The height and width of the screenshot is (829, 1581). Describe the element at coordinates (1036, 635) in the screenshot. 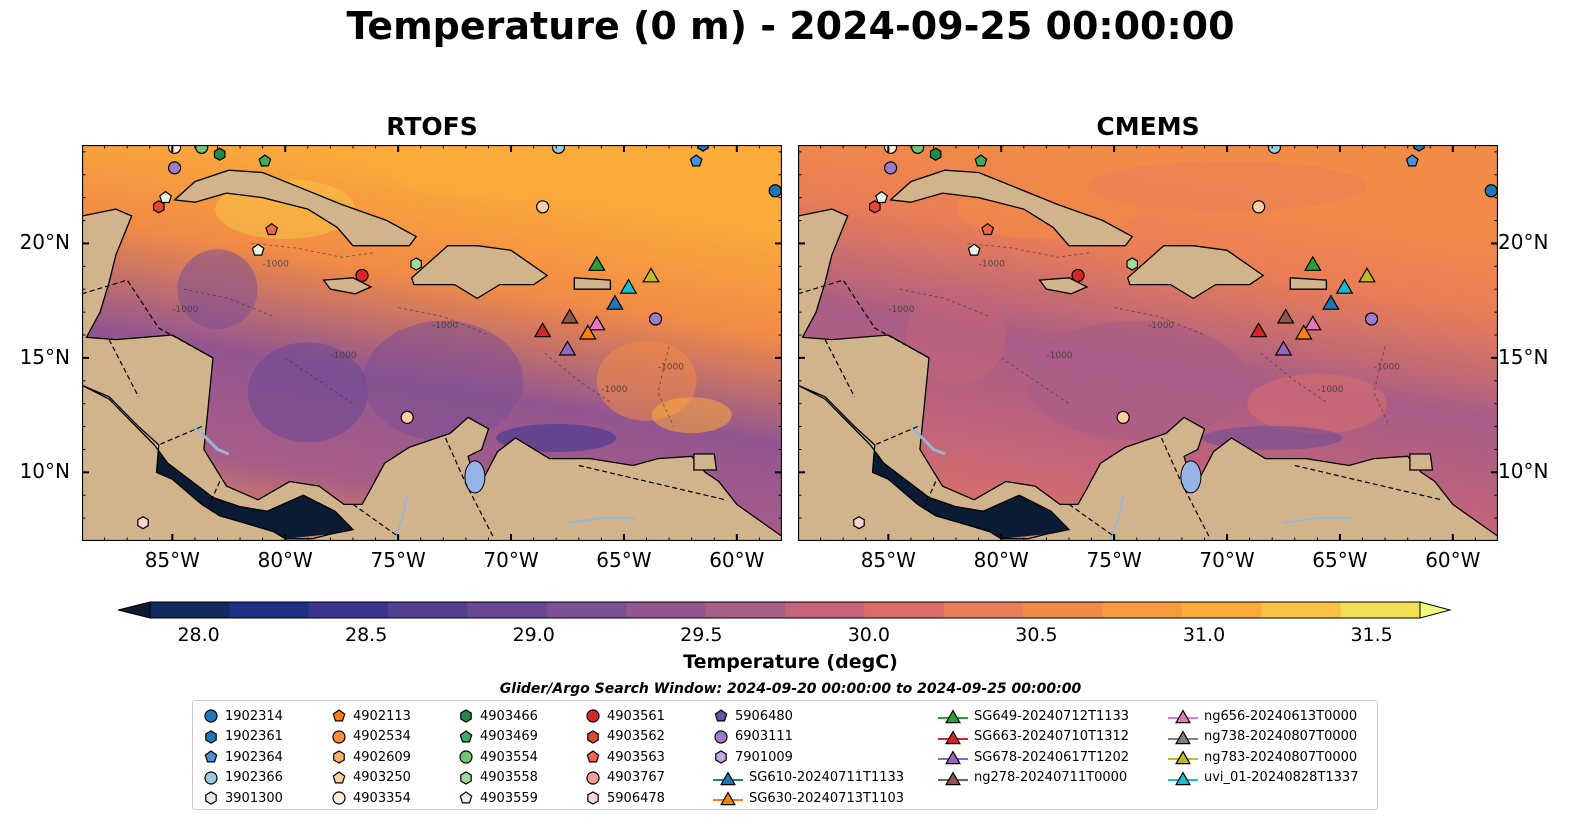

I see `colorbar-tick-label: 30.5` at that location.